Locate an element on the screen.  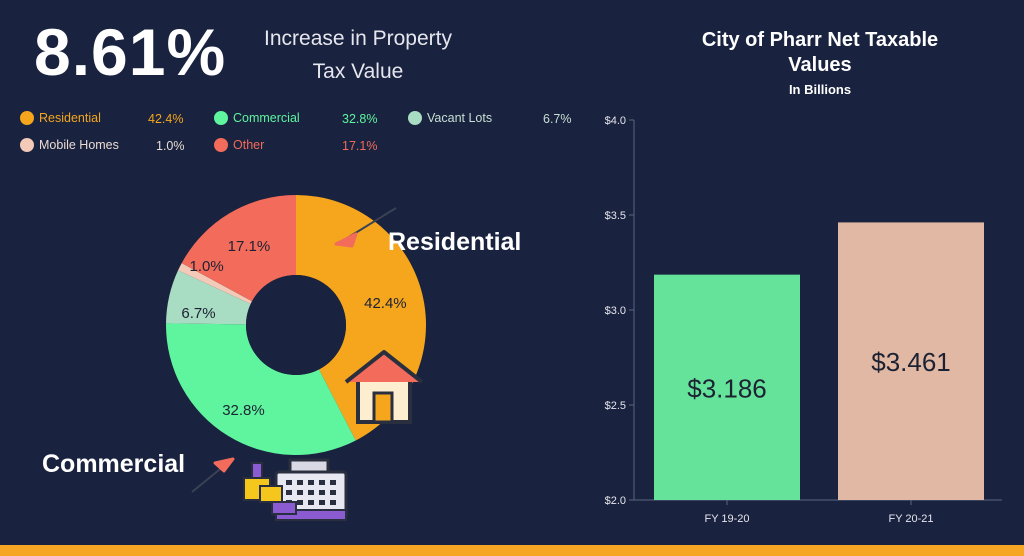
bar-chart-title: City of Pharr Net Taxable Values is located at coordinates (820, 53).